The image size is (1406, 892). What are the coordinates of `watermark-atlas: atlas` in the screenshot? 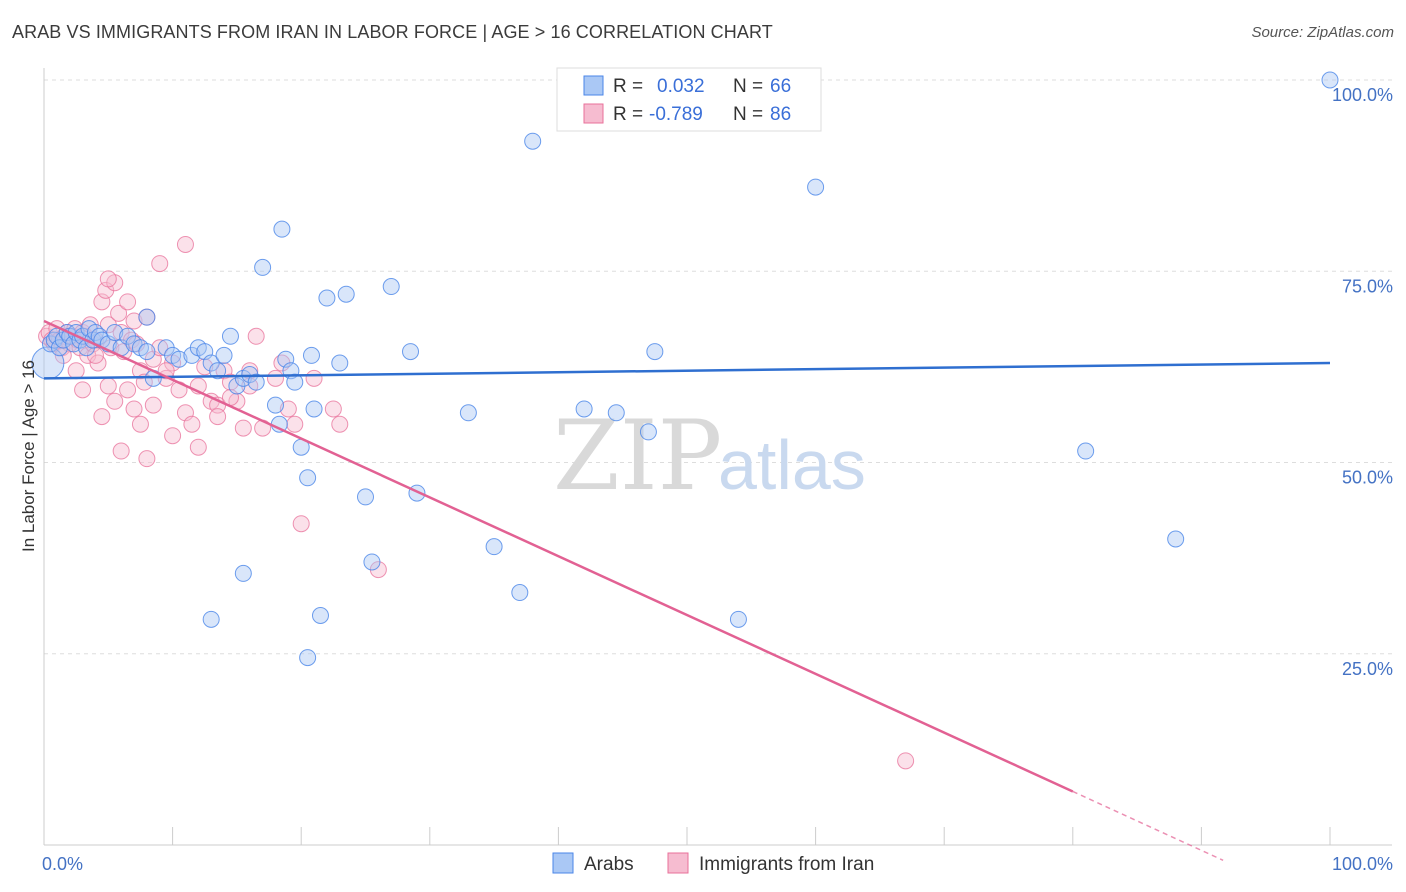 It's located at (792, 465).